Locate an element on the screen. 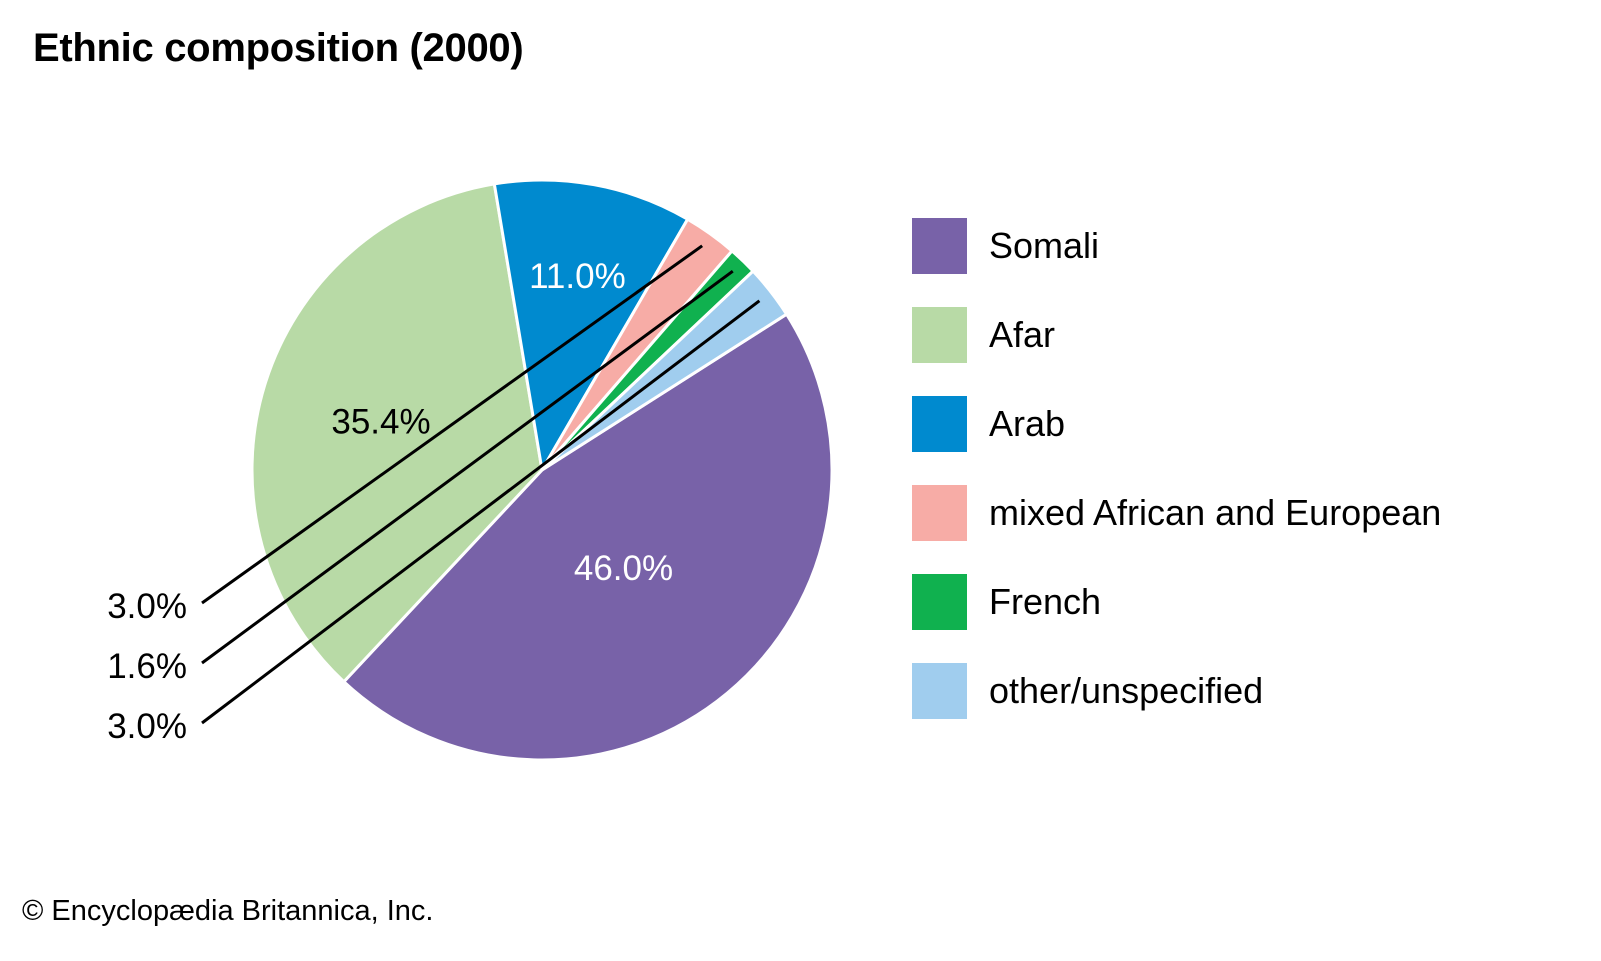 The width and height of the screenshot is (1601, 961). legend-label: other/unspecified is located at coordinates (1126, 690).